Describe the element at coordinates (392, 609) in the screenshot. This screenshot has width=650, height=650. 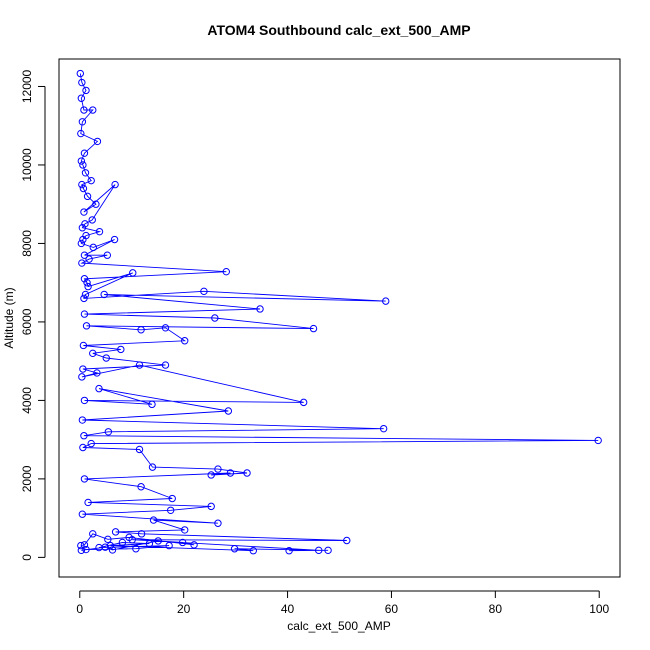
I see `x-tick-label: 60` at that location.